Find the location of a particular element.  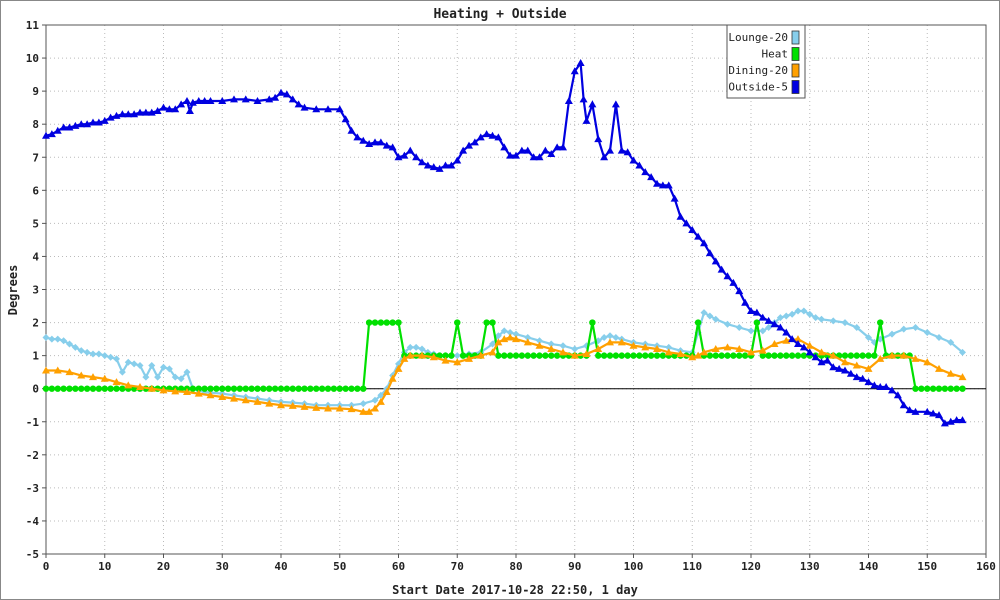

y-tick-label: -2 is located at coordinates (32, 455).